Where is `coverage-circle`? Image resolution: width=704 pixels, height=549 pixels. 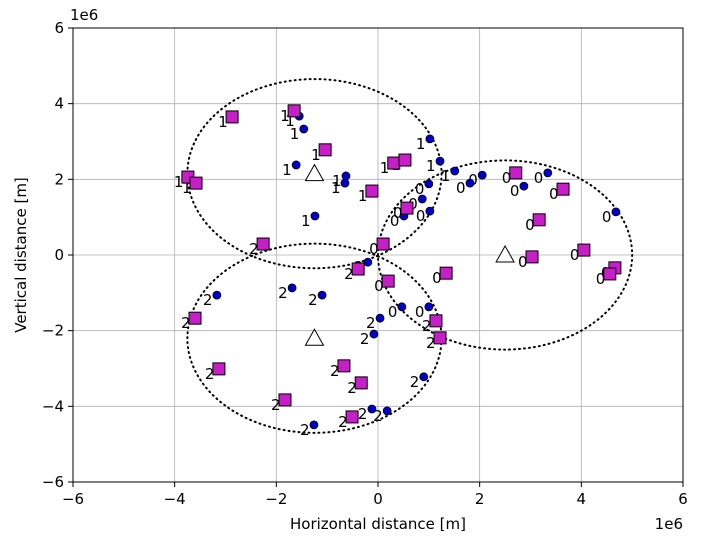 coverage-circle is located at coordinates (505, 255).